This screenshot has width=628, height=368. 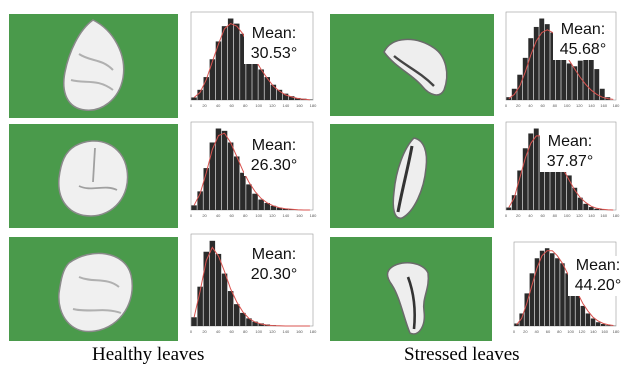 What do you see at coordinates (274, 44) in the screenshot?
I see `healthy-mean-1: Mean: 30.53°` at bounding box center [274, 44].